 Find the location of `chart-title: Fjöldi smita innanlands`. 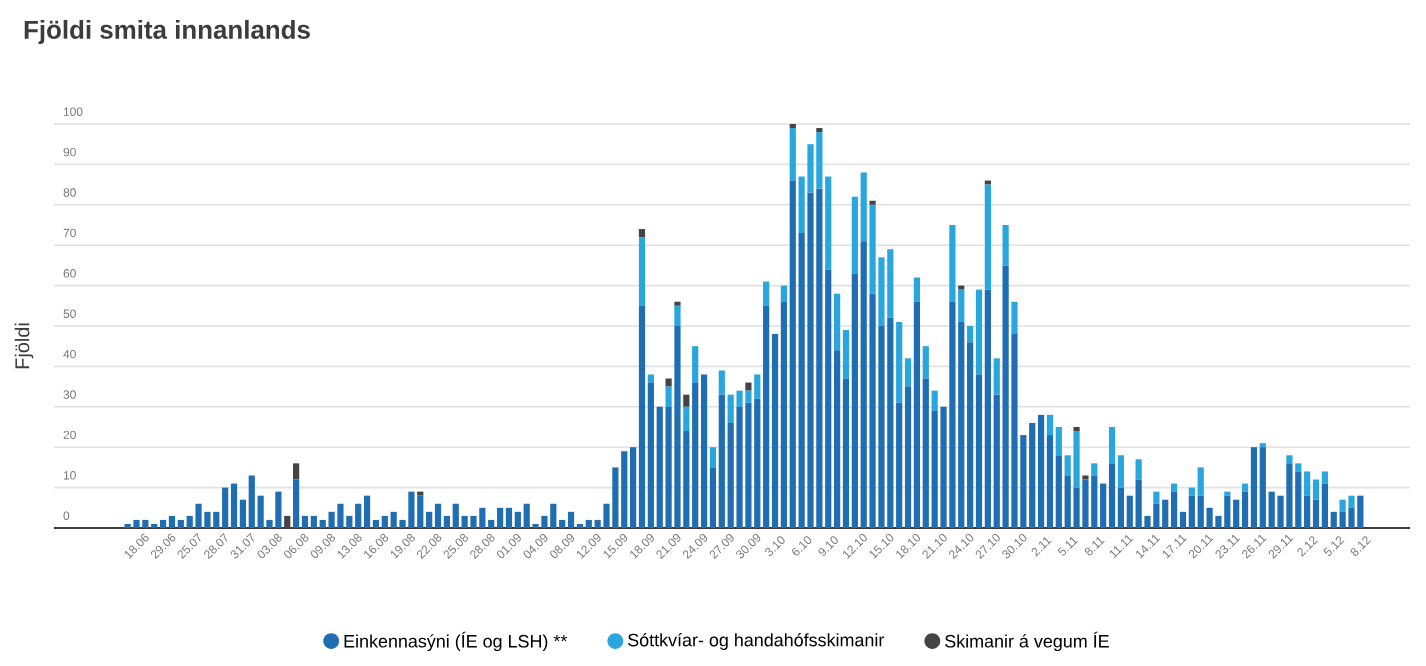

chart-title: Fjöldi smita innanlands is located at coordinates (167, 32).